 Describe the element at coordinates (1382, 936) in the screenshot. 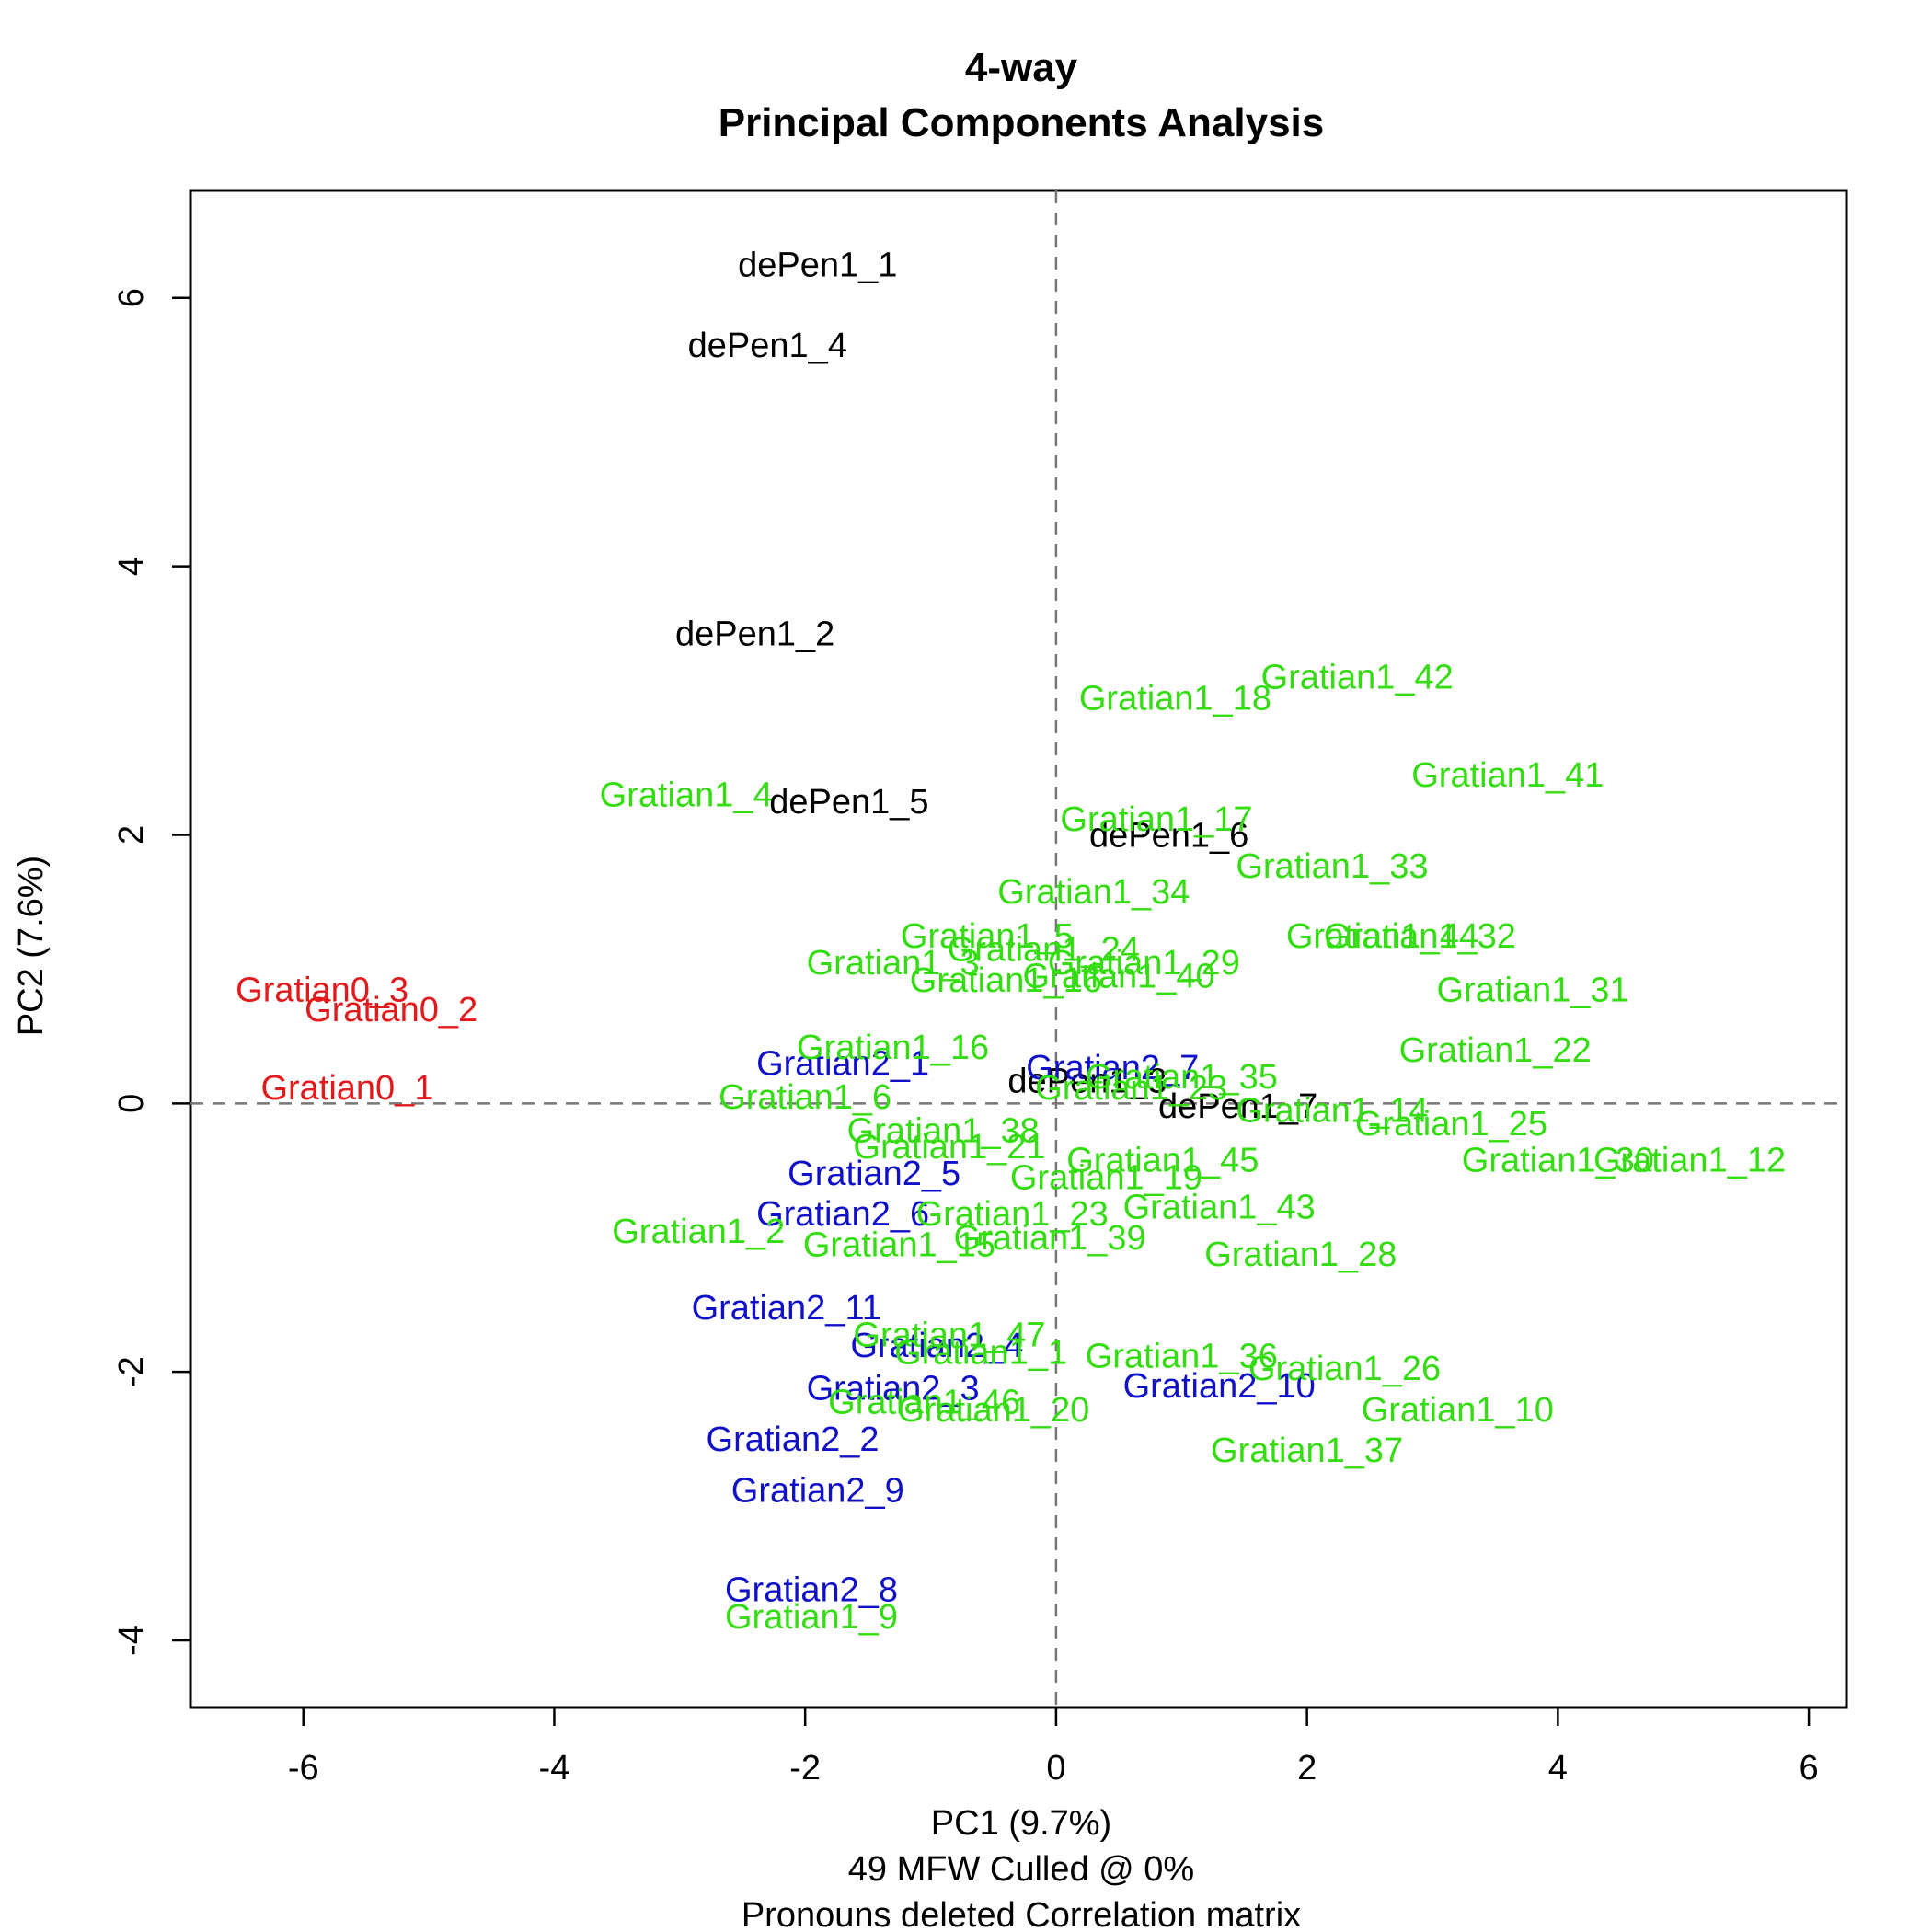

I see `point-label: Gratian1_44` at that location.